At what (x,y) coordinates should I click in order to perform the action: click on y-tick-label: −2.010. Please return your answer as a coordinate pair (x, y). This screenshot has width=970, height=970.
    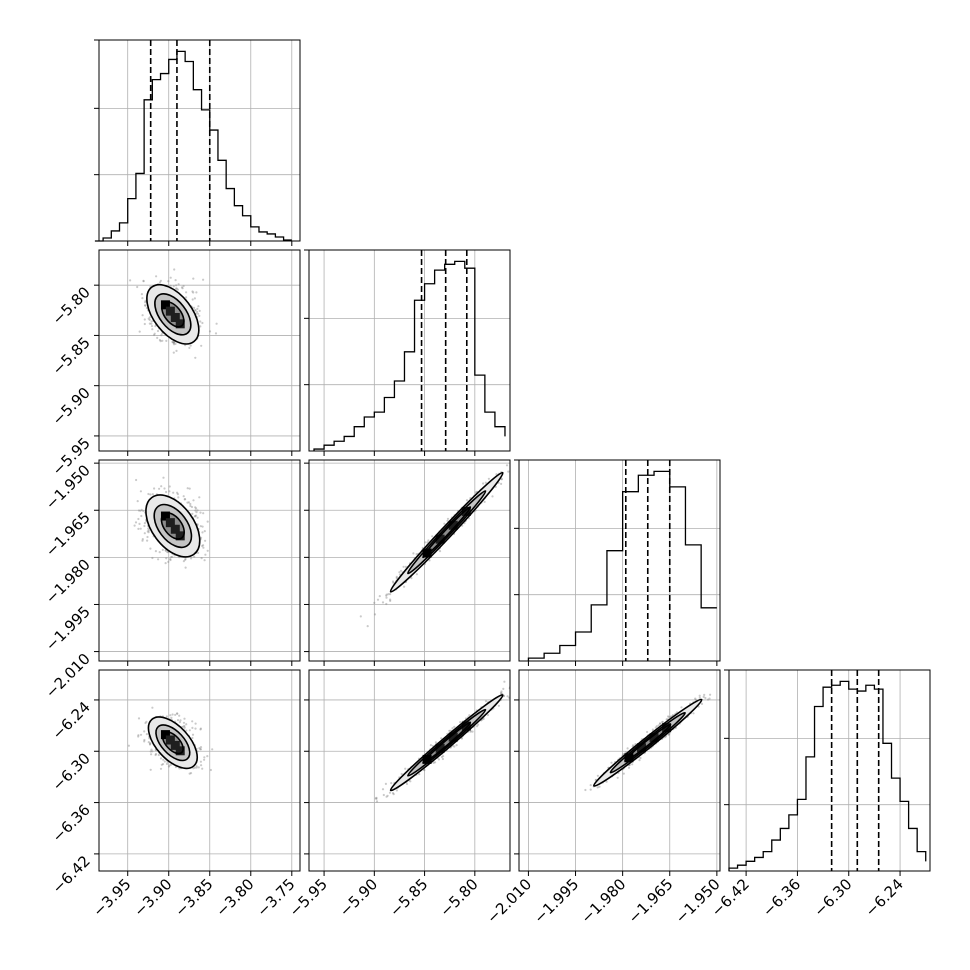
    Looking at the image, I should click on (68, 676).